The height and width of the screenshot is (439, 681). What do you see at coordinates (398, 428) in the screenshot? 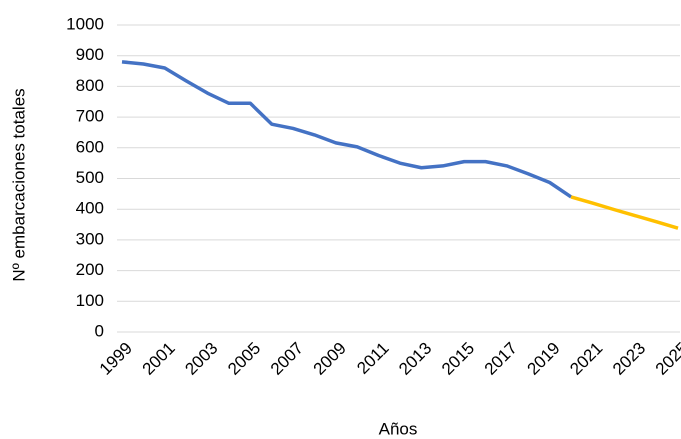
I see `x-axis-label: Años` at bounding box center [398, 428].